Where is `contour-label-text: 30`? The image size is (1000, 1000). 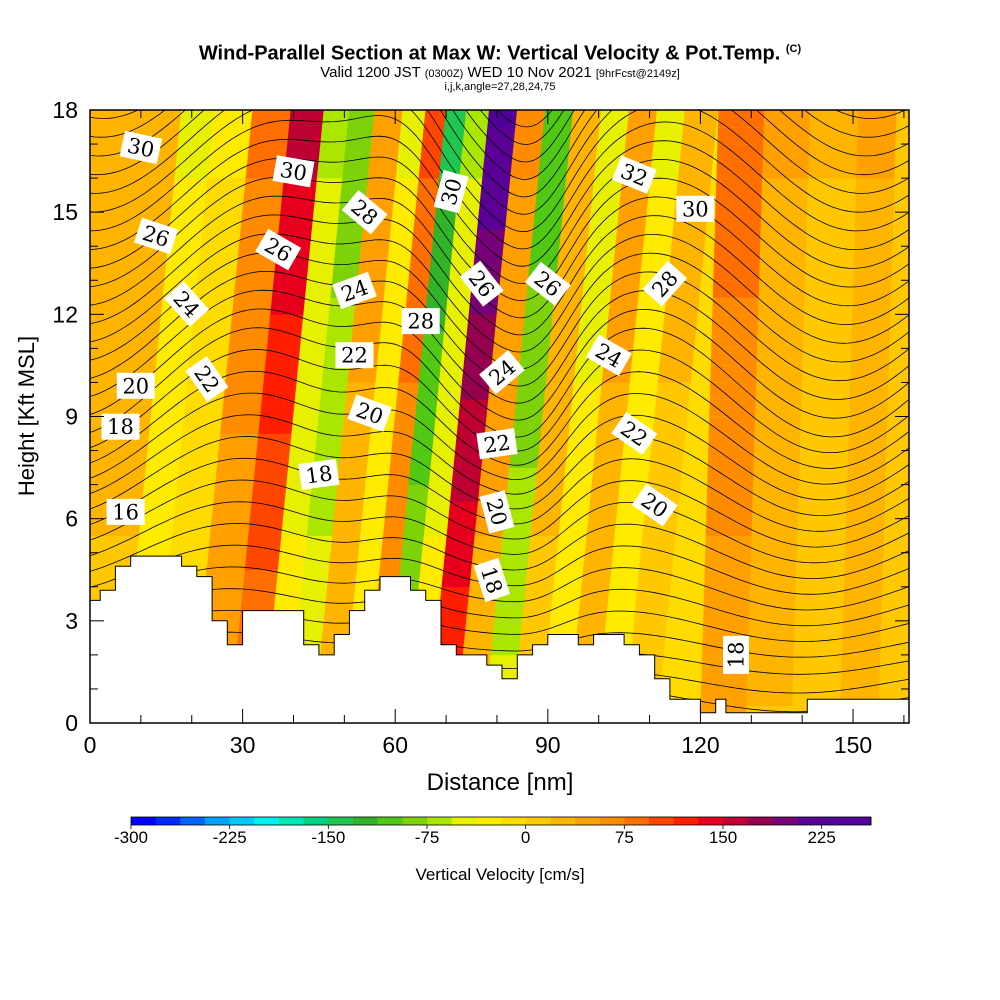
contour-label-text: 30 is located at coordinates (140, 147).